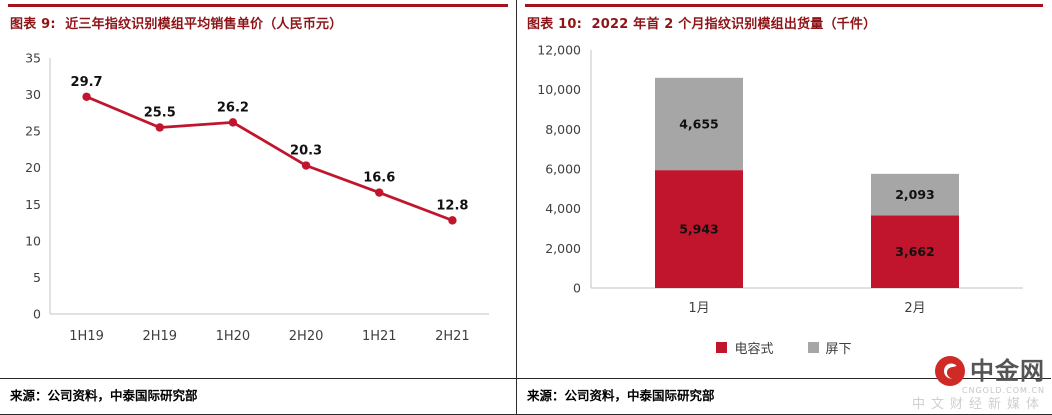 This screenshot has height=415, width=1052. I want to click on x-tick-label: 1H21, so click(379, 336).